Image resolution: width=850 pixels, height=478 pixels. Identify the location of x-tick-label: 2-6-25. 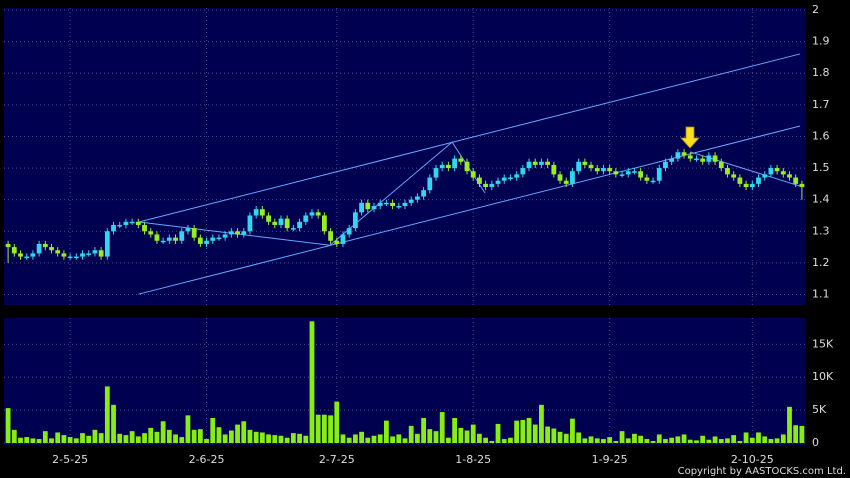
(207, 459).